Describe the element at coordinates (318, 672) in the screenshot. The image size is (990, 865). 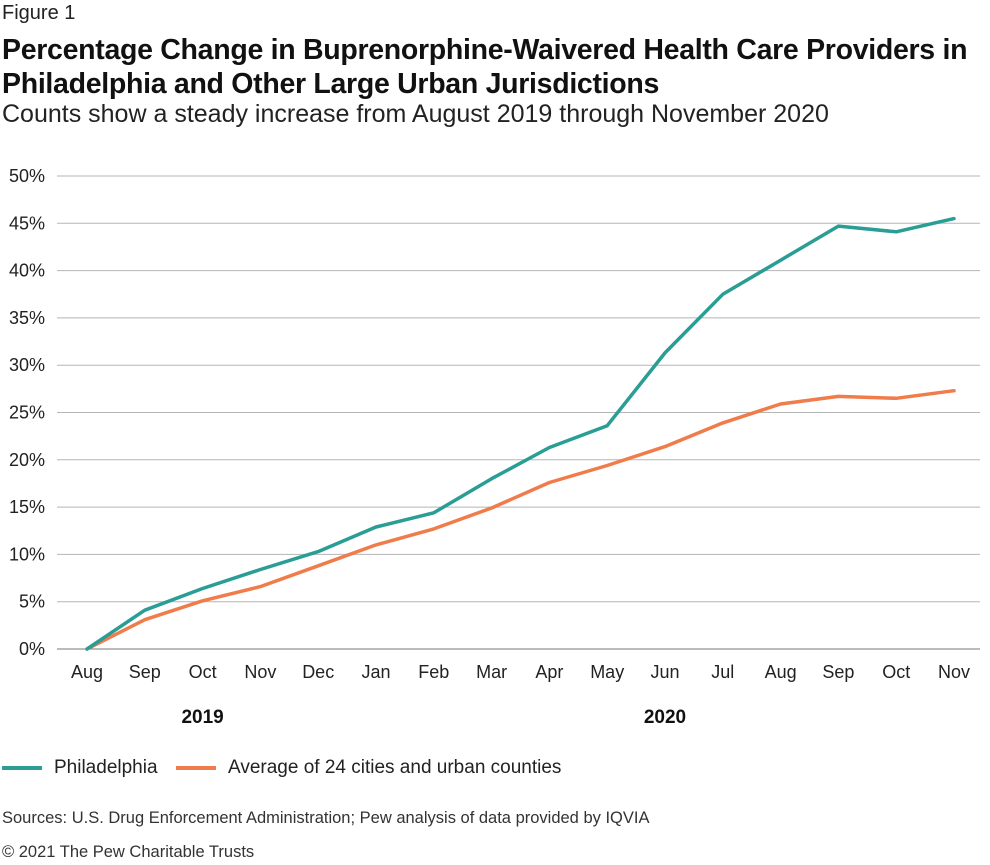
I see `x-tick-label: Dec` at that location.